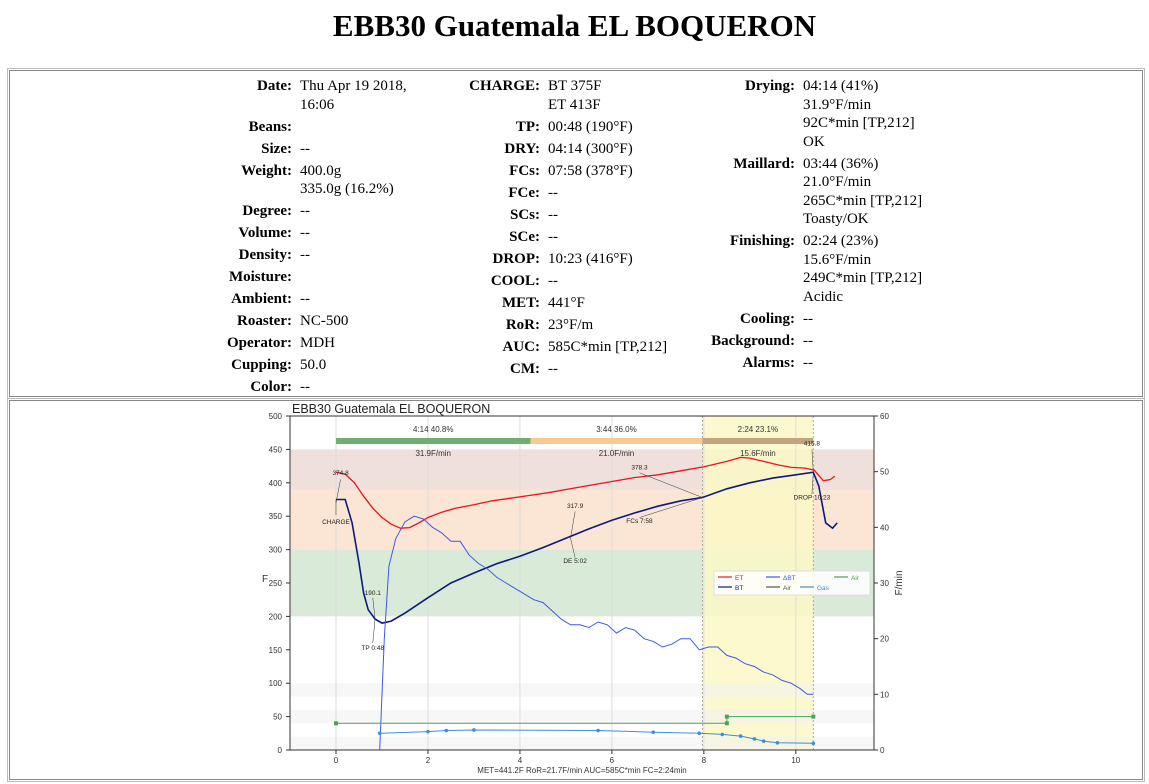 This screenshot has height=784, width=1149. I want to click on info-label: SCs:, so click(524, 214).